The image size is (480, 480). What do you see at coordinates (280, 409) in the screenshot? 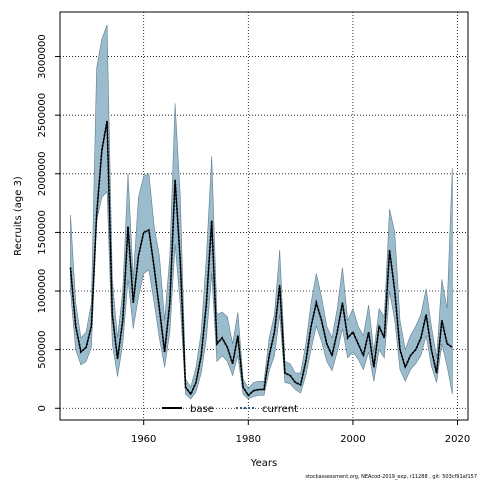
I see `legend-label-current: current` at bounding box center [280, 409].